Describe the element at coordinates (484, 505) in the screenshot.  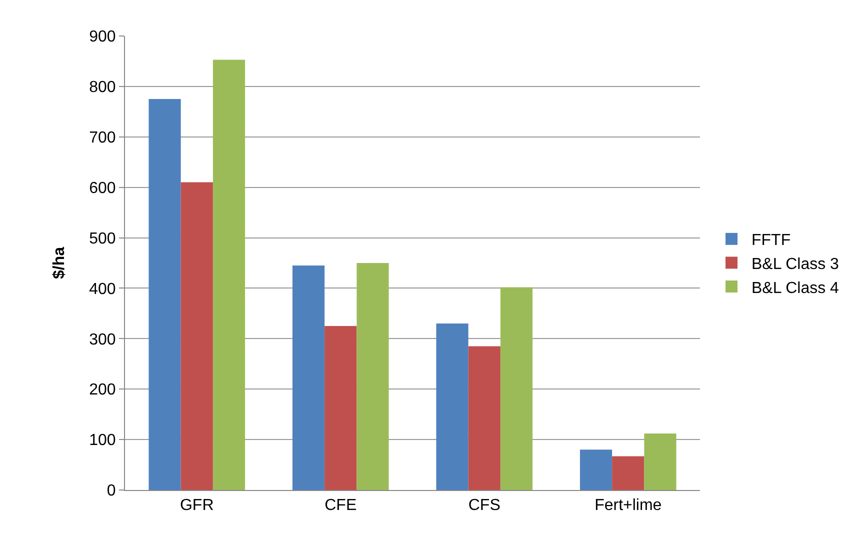
I see `x-tick-label: CFS` at that location.